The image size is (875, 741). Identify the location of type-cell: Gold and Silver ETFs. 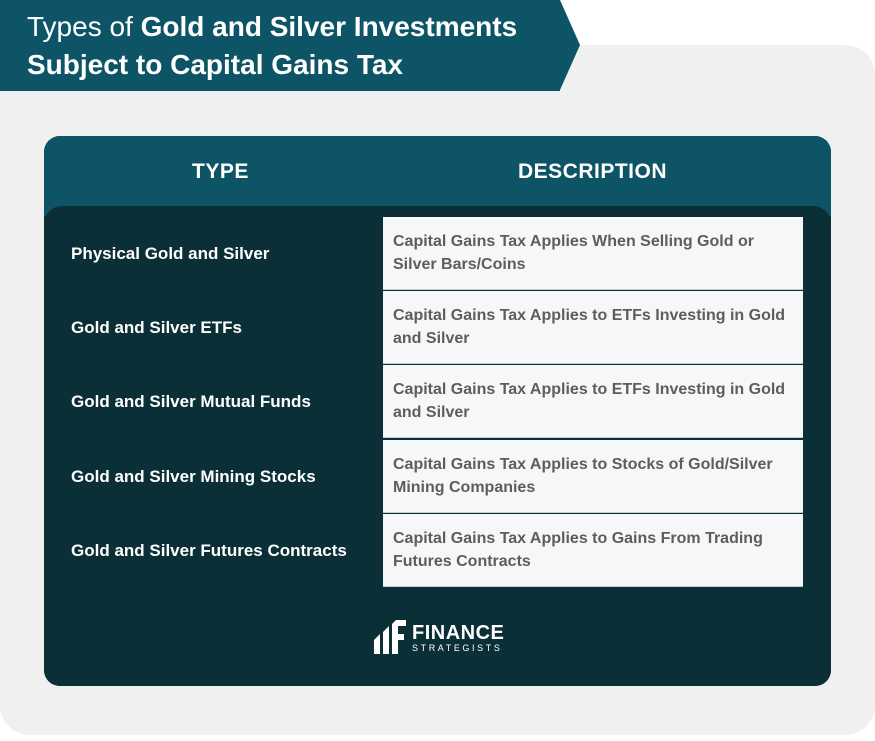
(156, 327).